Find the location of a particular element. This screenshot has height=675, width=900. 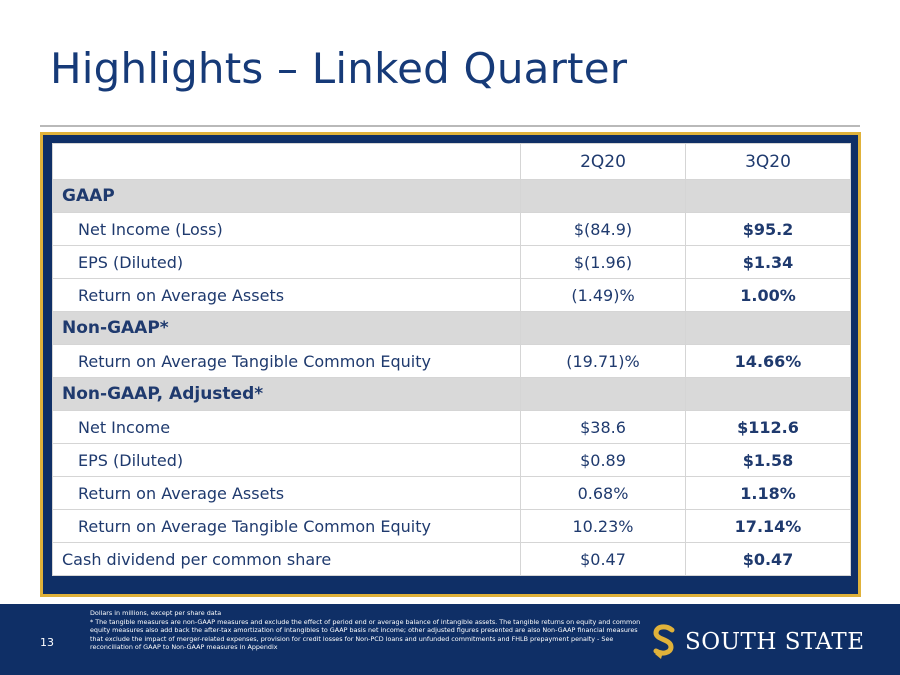

s-logo-icon is located at coordinates (664, 641).